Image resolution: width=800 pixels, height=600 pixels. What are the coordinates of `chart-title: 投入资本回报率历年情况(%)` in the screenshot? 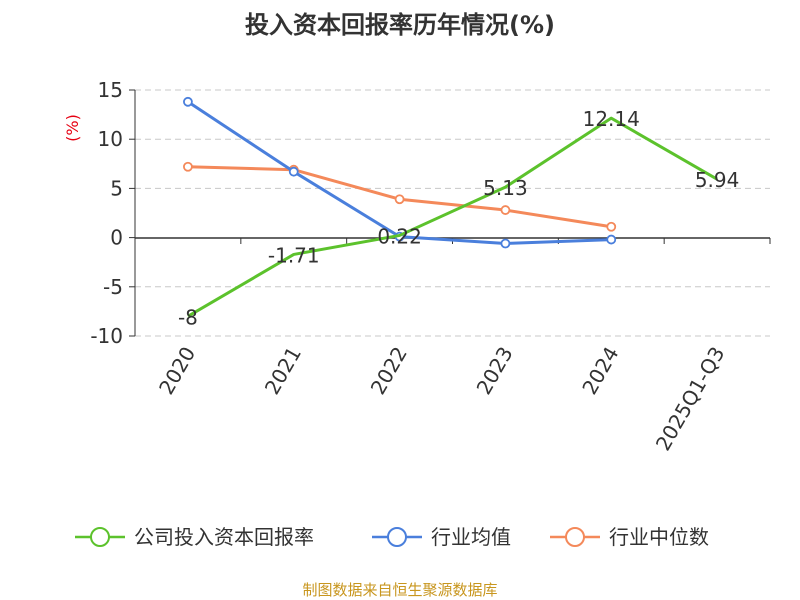 It's located at (400, 25).